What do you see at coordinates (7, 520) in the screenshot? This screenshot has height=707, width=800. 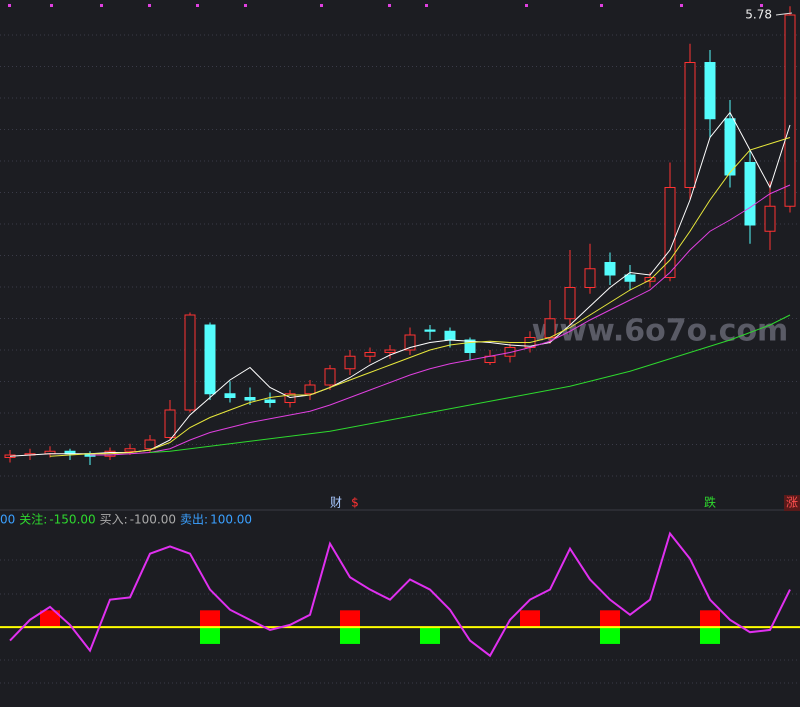 I see `header-text: 00` at bounding box center [7, 520].